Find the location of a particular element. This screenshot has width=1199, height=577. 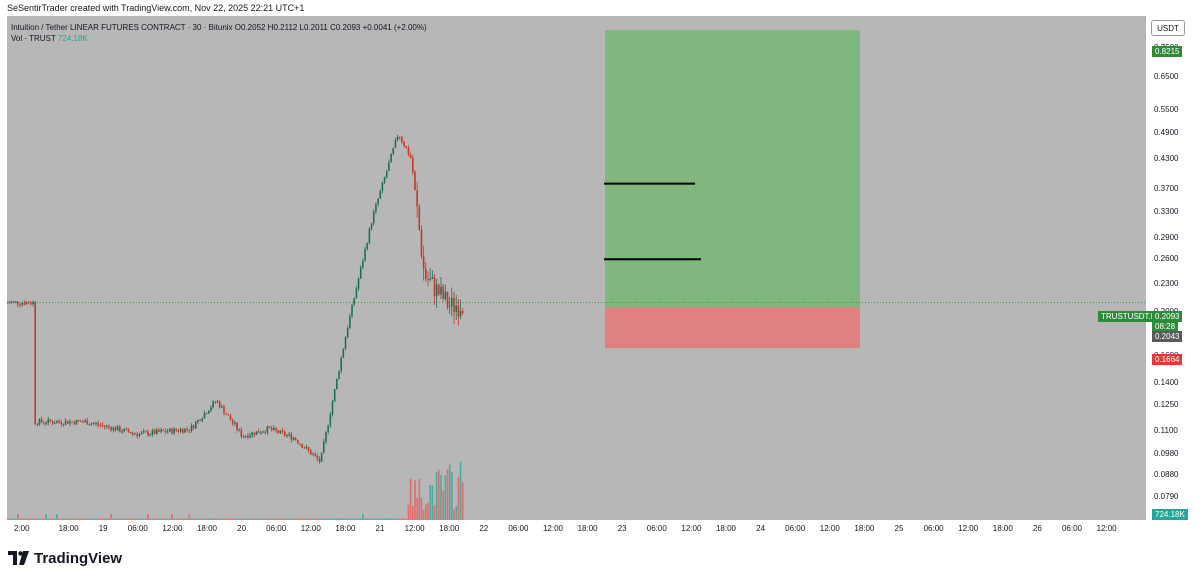

price-tick-label: 0.1250 is located at coordinates (1166, 405).